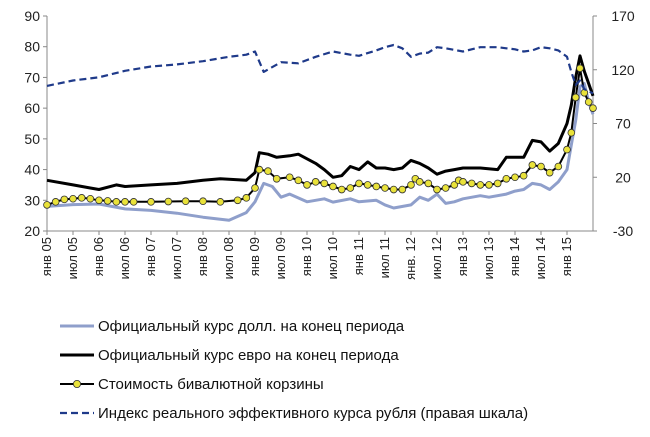 The width and height of the screenshot is (650, 437). I want to click on x-axis-tick-label: июл 11, so click(384, 257).